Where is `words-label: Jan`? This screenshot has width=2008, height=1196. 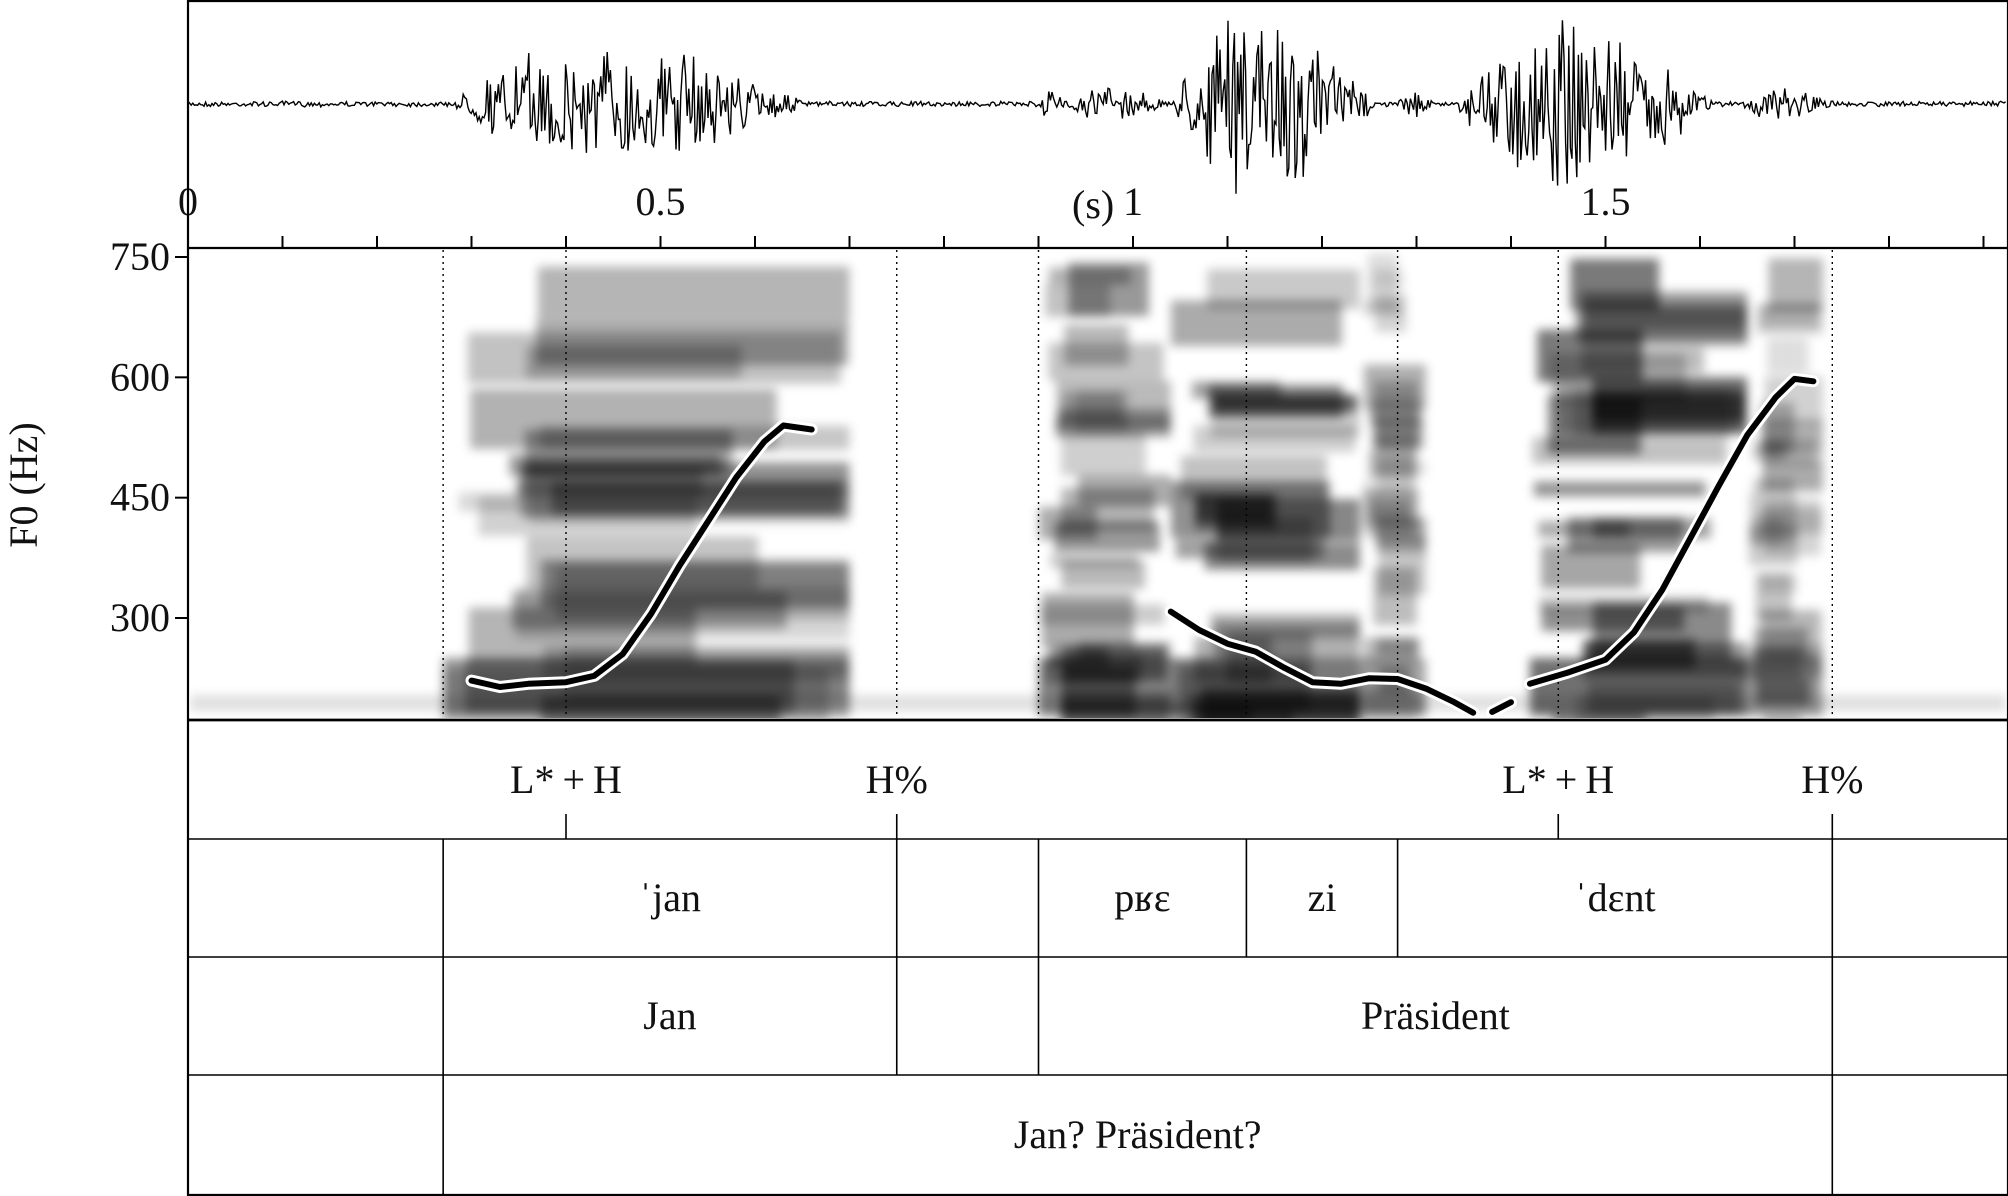 words-label: Jan is located at coordinates (669, 1015).